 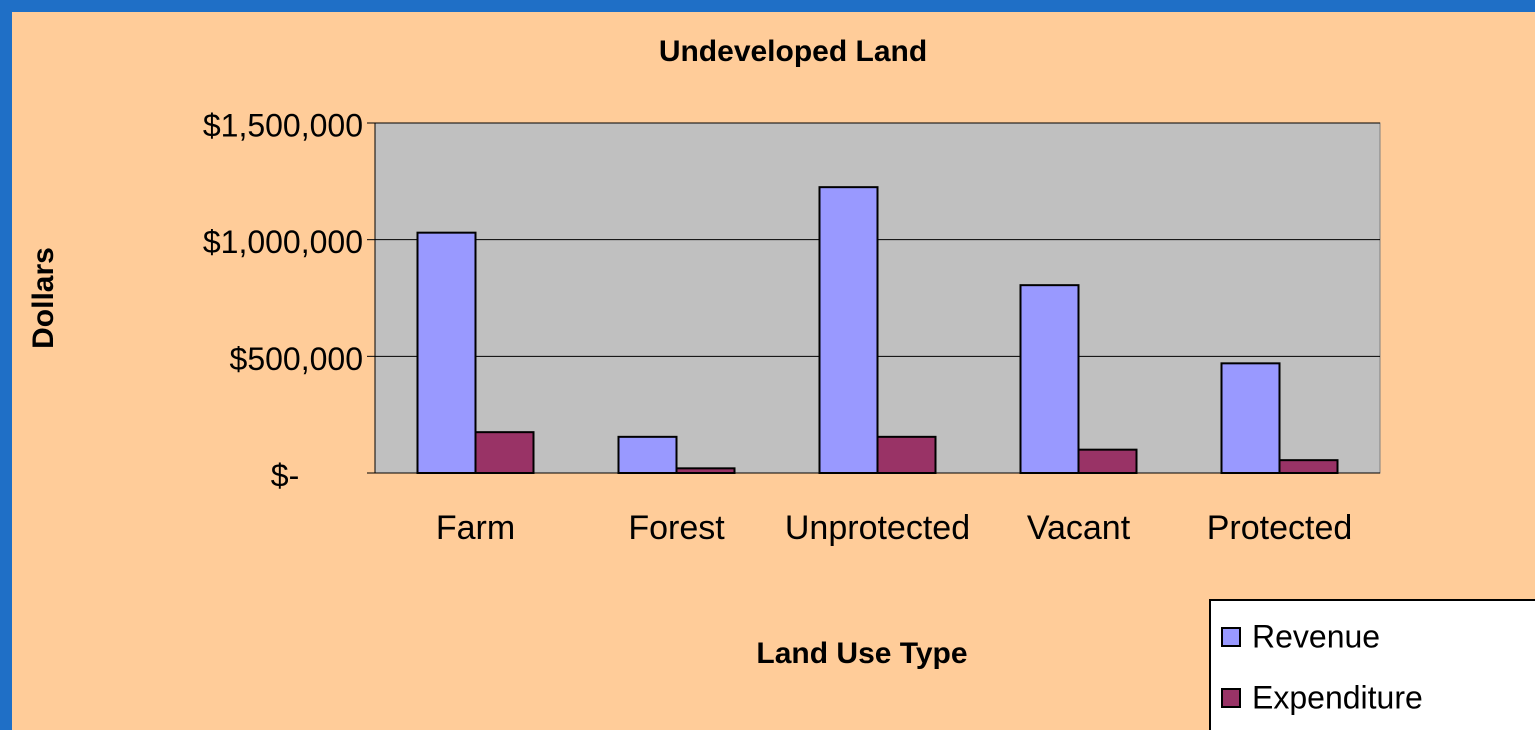 What do you see at coordinates (793, 51) in the screenshot?
I see `chart-title: Undeveloped Land` at bounding box center [793, 51].